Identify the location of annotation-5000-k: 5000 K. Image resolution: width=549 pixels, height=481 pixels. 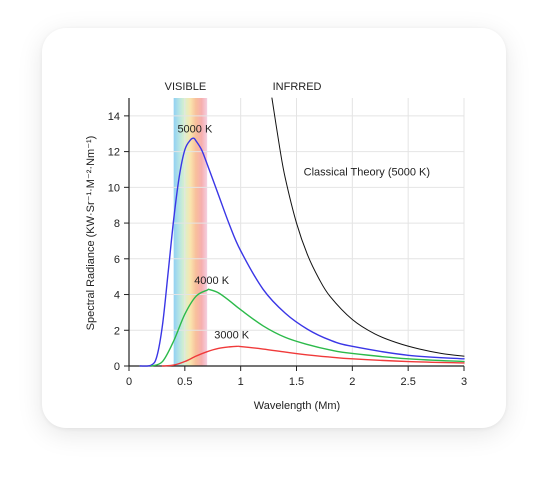
(195, 129).